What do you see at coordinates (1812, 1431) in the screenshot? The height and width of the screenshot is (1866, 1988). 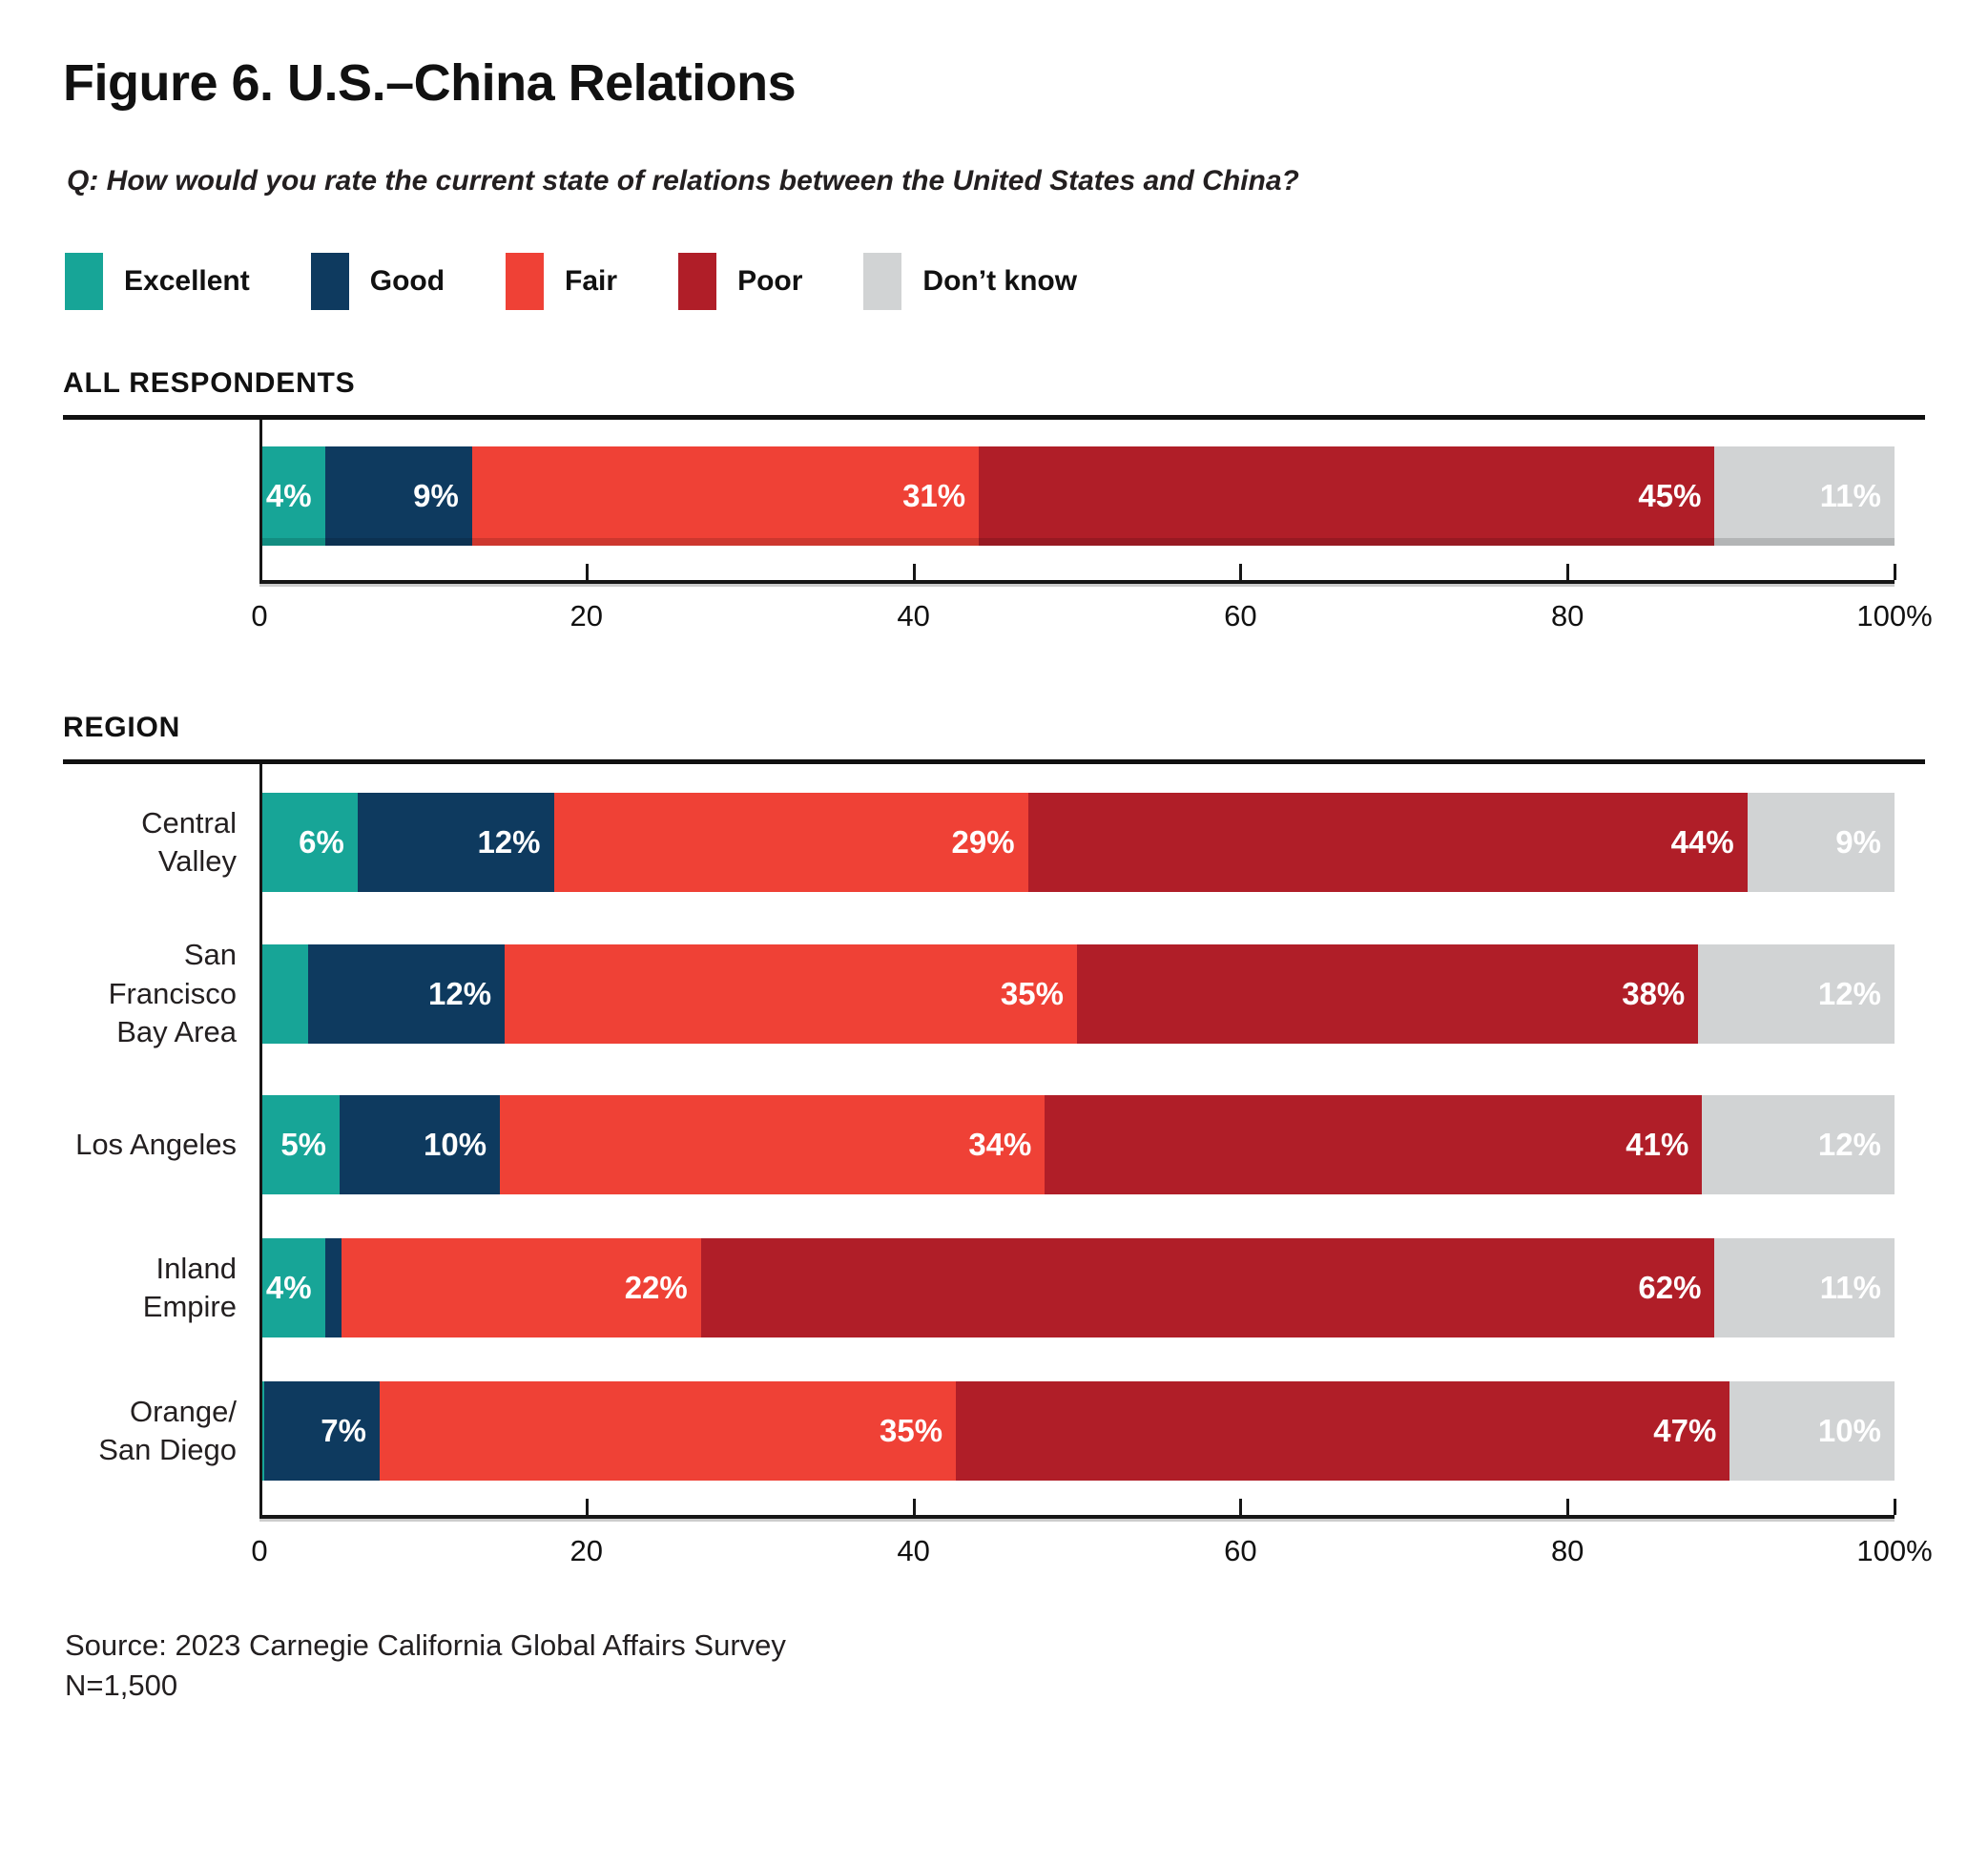 I see `bar-segment-dont_know: 10%` at bounding box center [1812, 1431].